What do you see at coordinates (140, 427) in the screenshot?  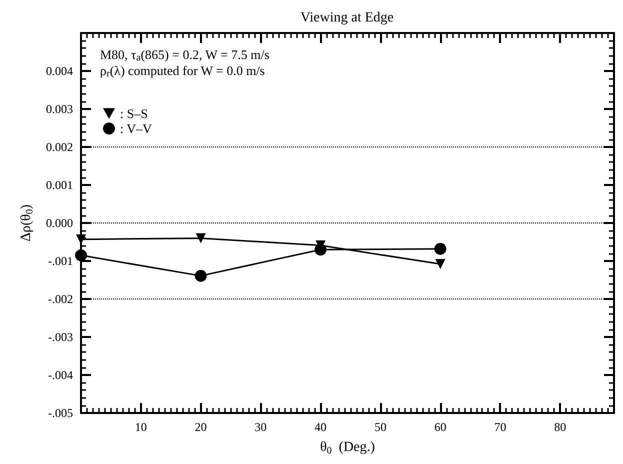 I see `x-tick-label: 10` at bounding box center [140, 427].